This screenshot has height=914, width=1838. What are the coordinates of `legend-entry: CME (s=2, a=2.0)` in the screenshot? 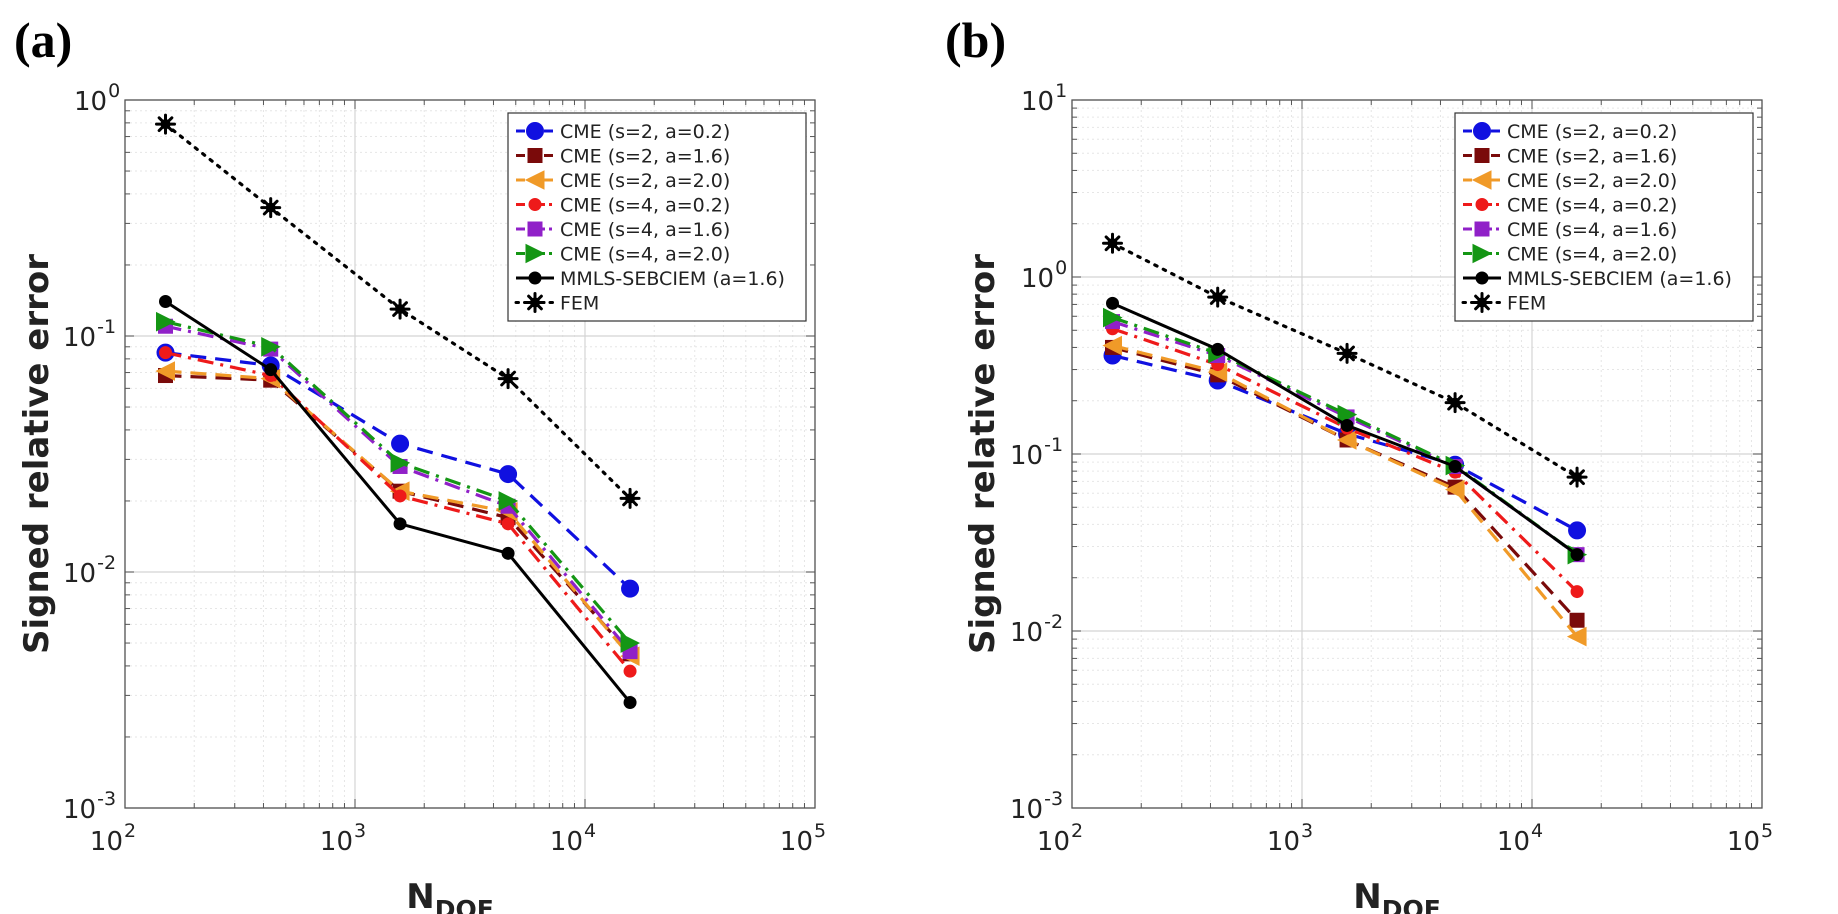 It's located at (623, 181).